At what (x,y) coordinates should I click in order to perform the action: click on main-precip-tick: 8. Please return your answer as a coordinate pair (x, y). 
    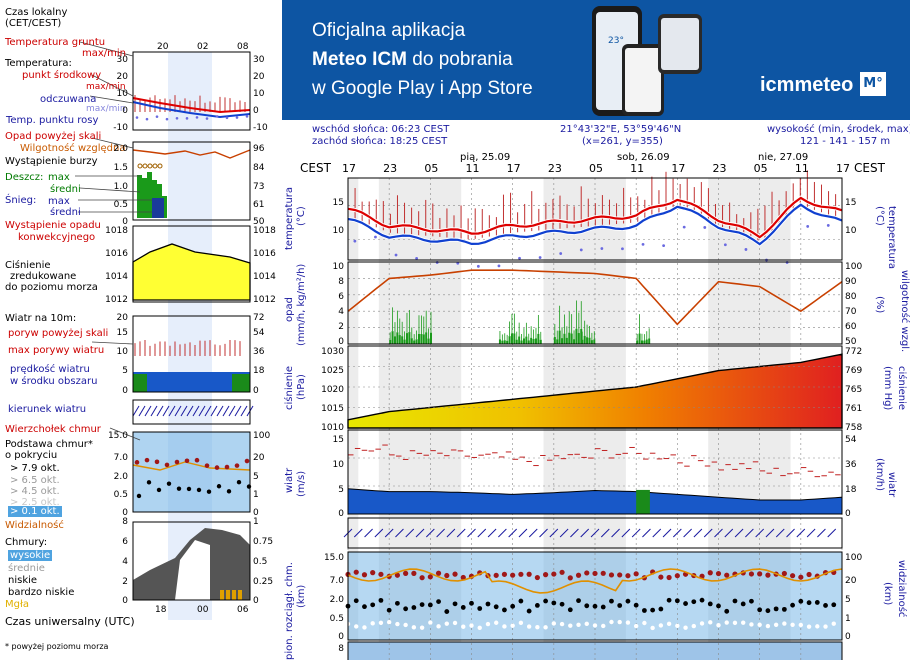
    Looking at the image, I should click on (341, 282).